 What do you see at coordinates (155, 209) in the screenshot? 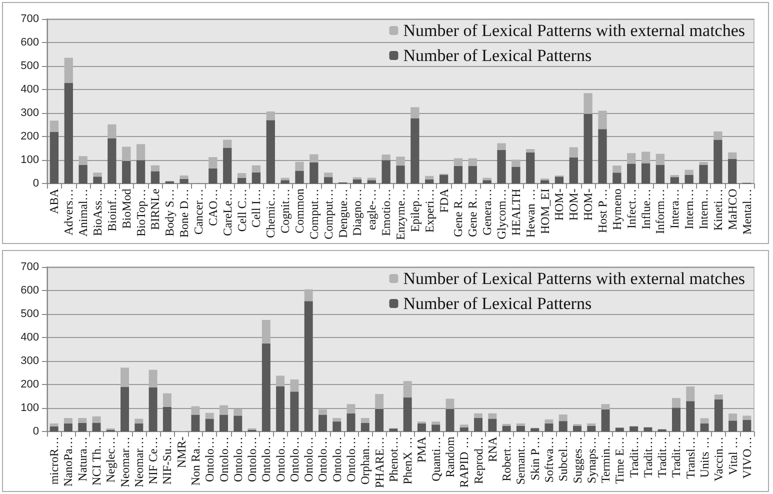
I see `x-tick-label: BIRNLe` at bounding box center [155, 209].